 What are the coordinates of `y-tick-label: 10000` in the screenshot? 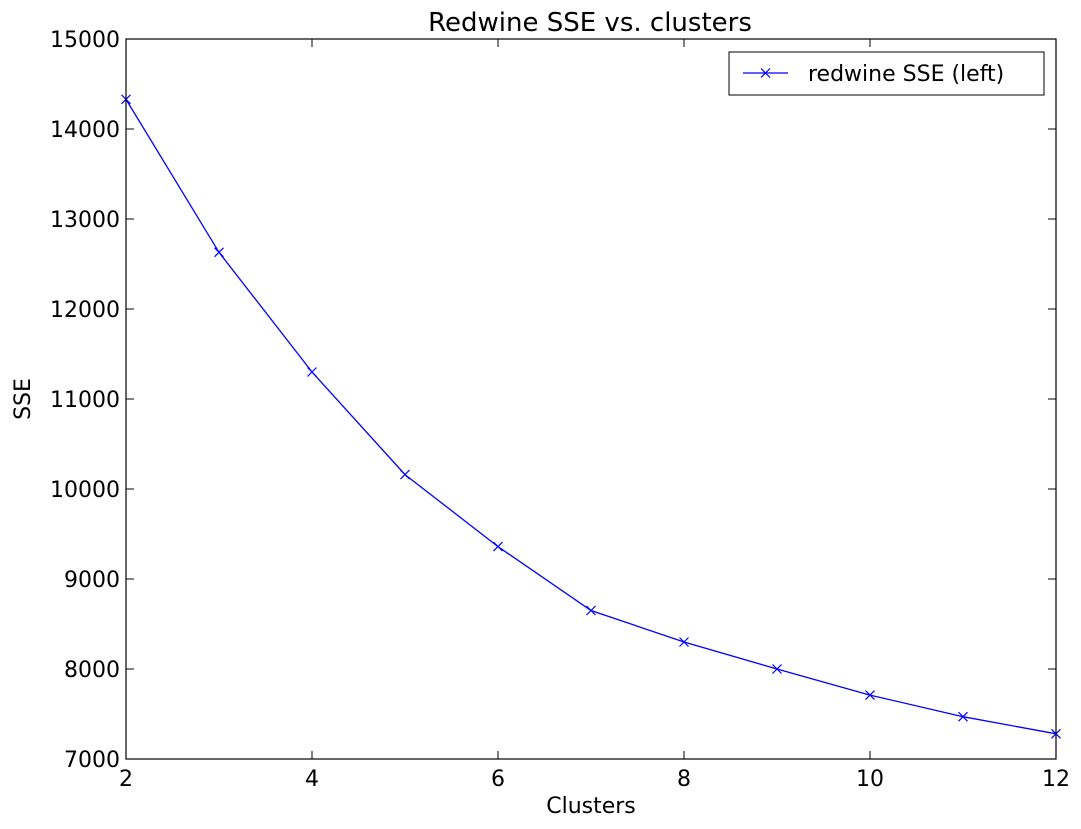 It's located at (85, 490).